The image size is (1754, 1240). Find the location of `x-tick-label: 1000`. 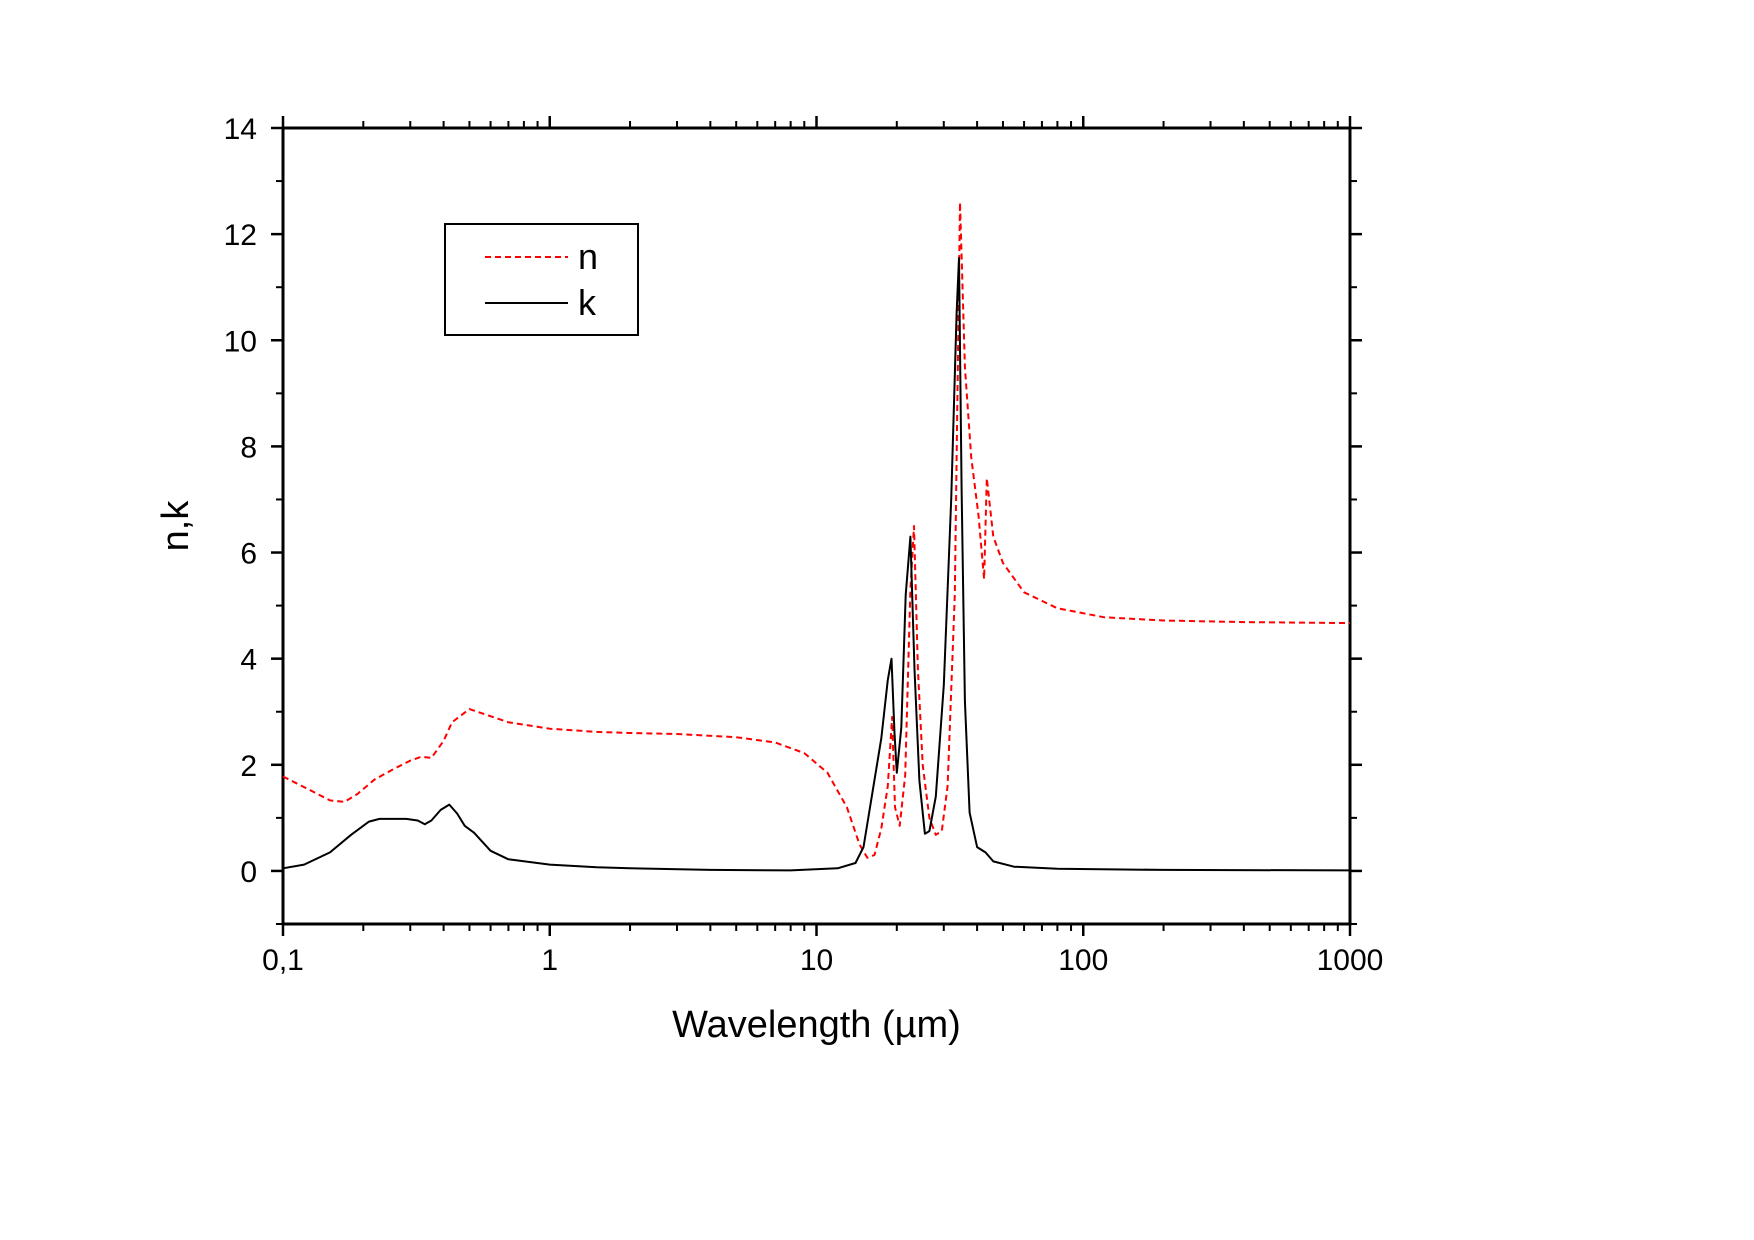

x-tick-label: 1000 is located at coordinates (1350, 960).